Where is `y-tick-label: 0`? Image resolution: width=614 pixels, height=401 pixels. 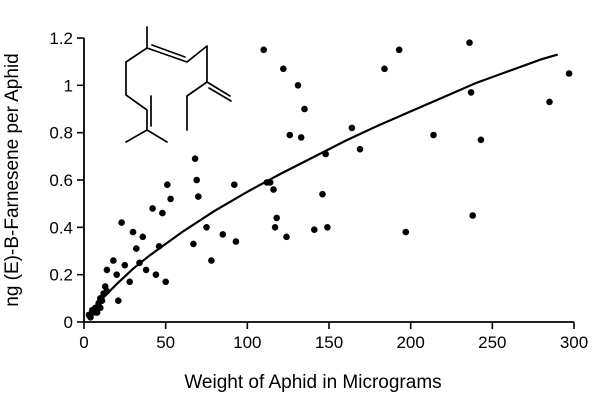 y-tick-label: 0 is located at coordinates (68, 322).